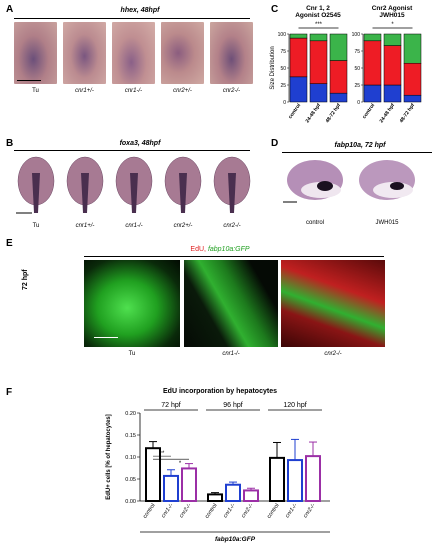 This screenshot has height=550, width=435. I want to click on panel-e-title: EdU, fabp10a:GFP, so click(220, 249).